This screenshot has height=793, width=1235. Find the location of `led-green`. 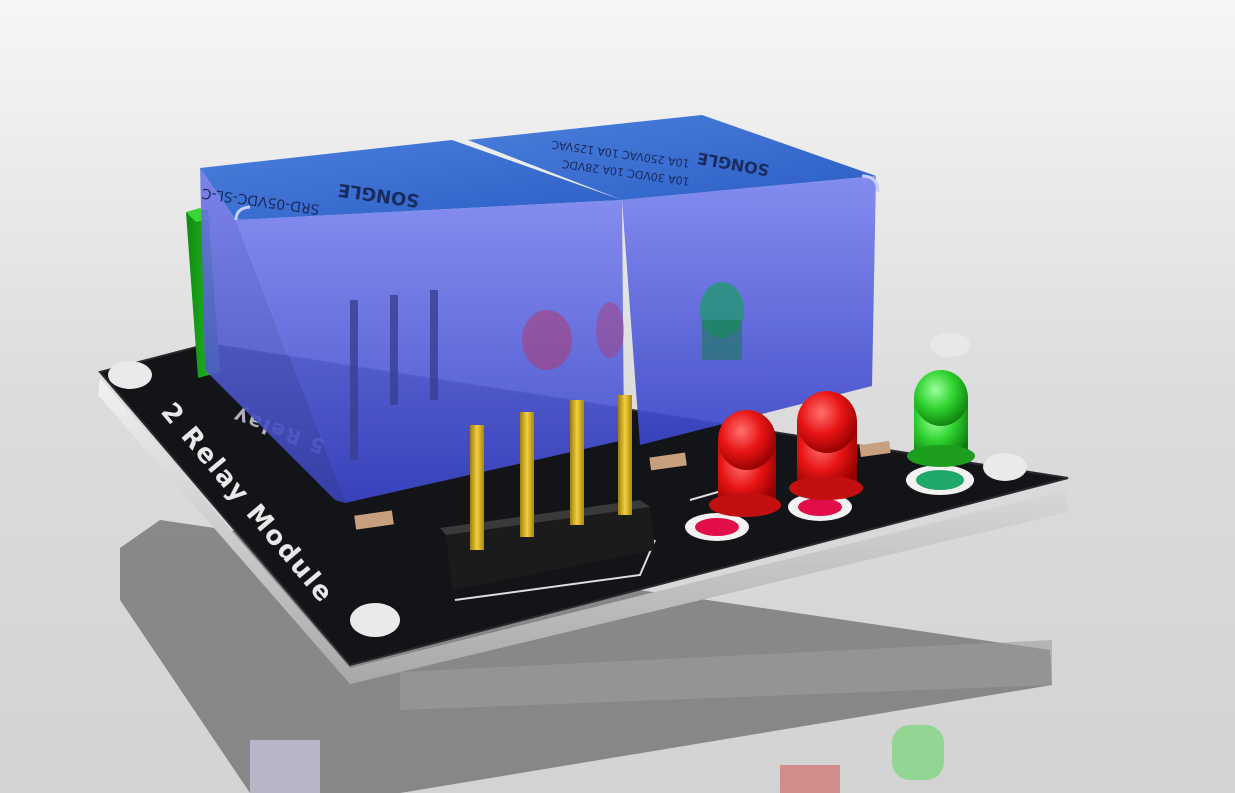

led-green is located at coordinates (941, 418).